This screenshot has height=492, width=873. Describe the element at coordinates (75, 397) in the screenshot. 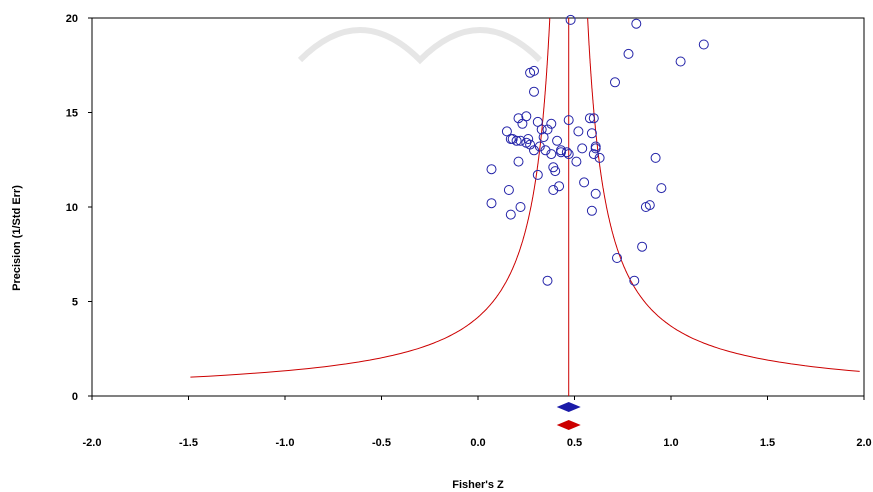

I see `y-tick-label: 0` at that location.